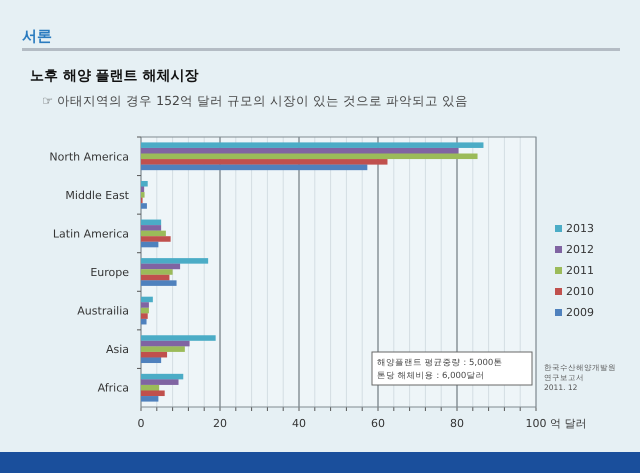  What do you see at coordinates (117, 349) in the screenshot?
I see `y-tick-label: Asia` at bounding box center [117, 349].